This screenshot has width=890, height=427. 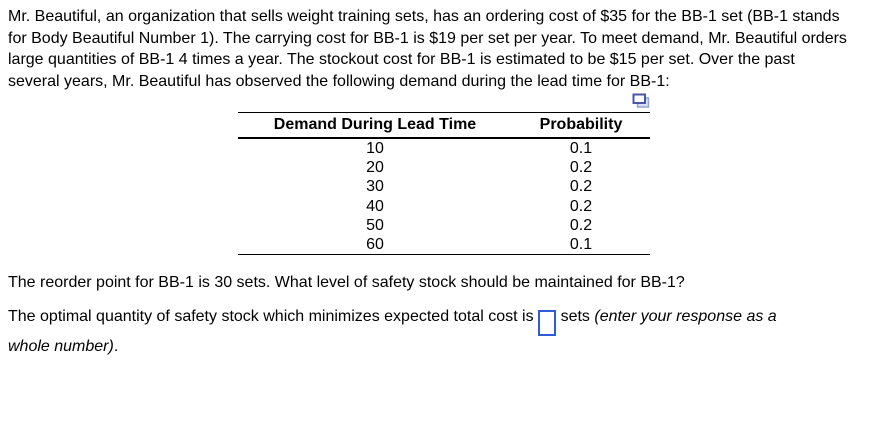 I want to click on table-row: 20 0.2, so click(x=444, y=167).